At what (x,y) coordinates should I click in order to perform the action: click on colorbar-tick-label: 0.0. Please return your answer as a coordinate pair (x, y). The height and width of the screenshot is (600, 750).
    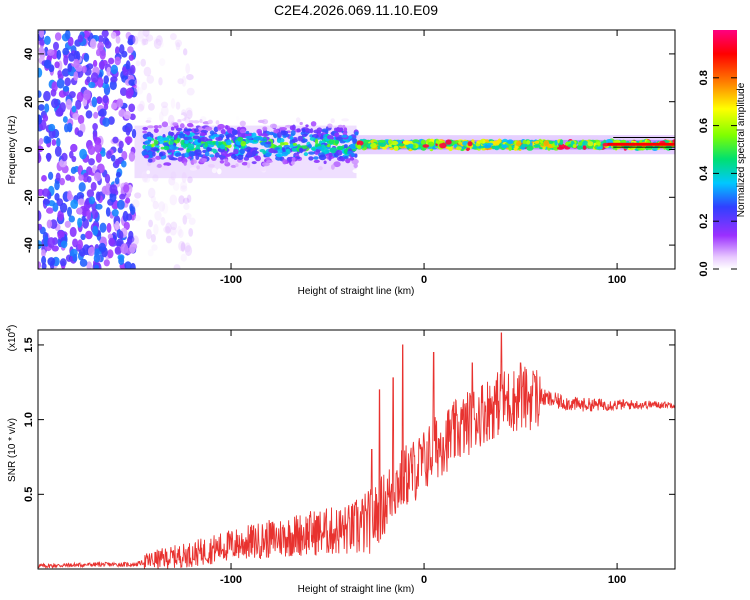
    Looking at the image, I should click on (704, 268).